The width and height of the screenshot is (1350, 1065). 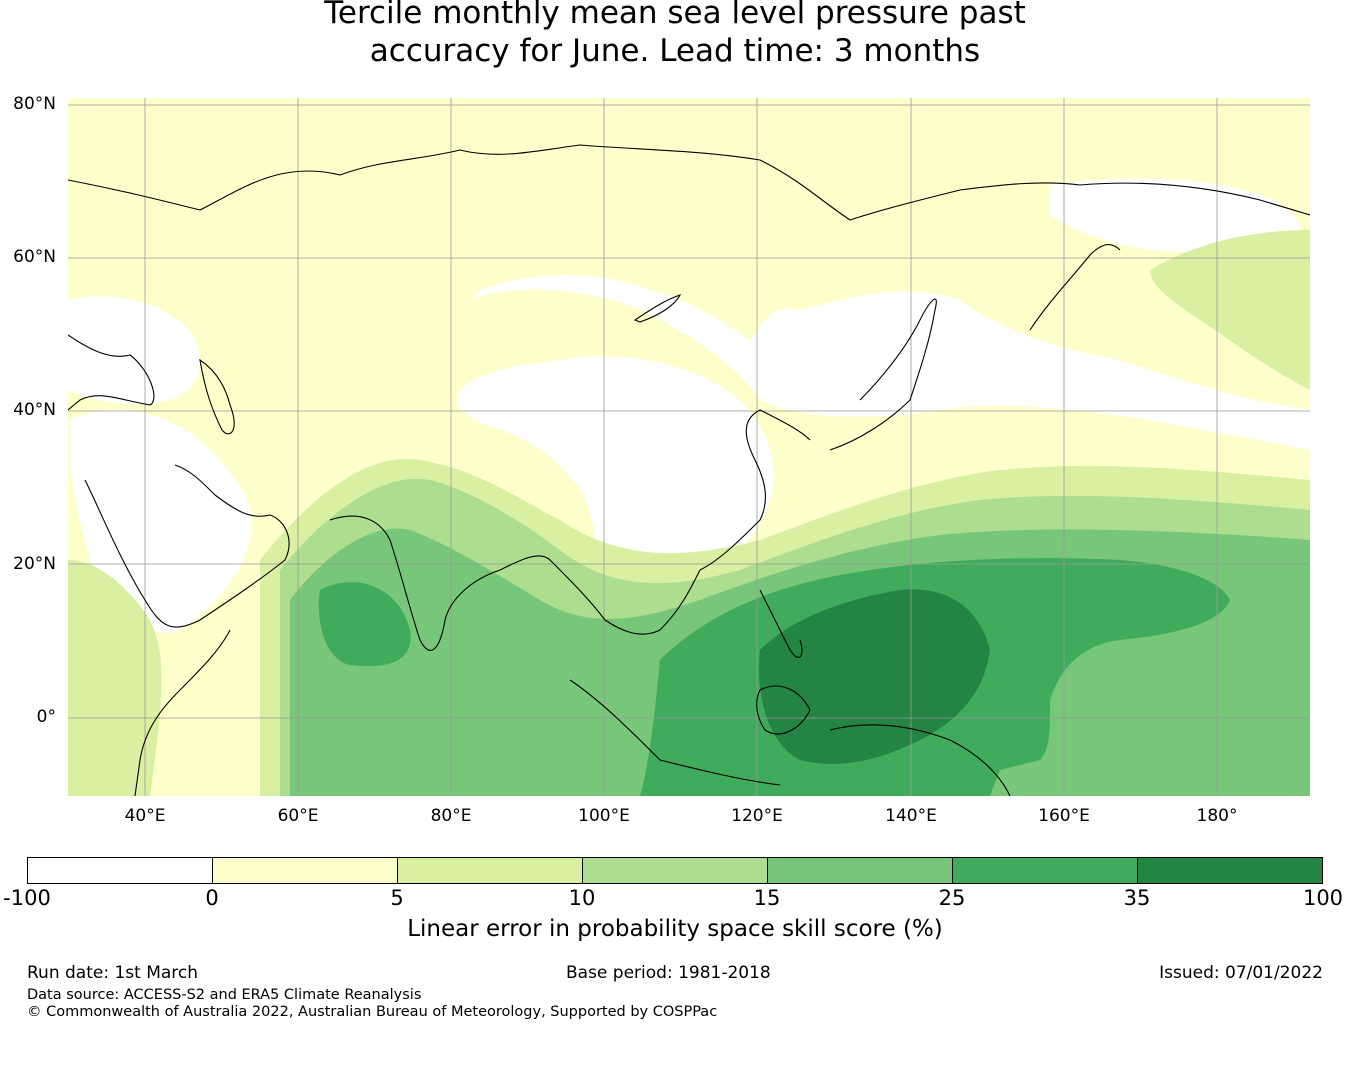 What do you see at coordinates (582, 898) in the screenshot?
I see `colorbar-tick-10: 10` at bounding box center [582, 898].